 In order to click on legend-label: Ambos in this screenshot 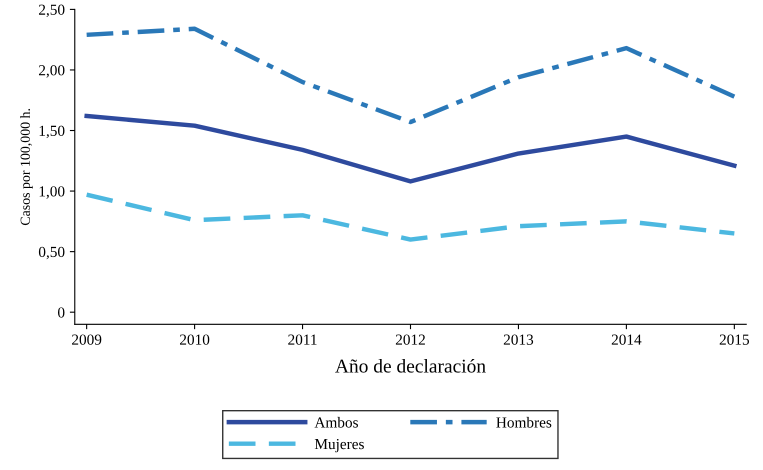, I will do `click(336, 422)`.